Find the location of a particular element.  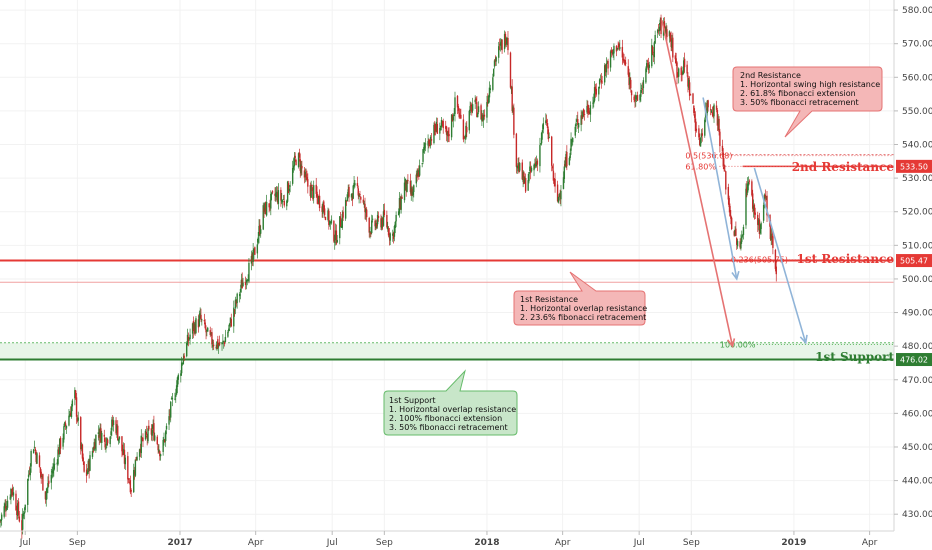

projection-arrows is located at coordinates (734, 183).